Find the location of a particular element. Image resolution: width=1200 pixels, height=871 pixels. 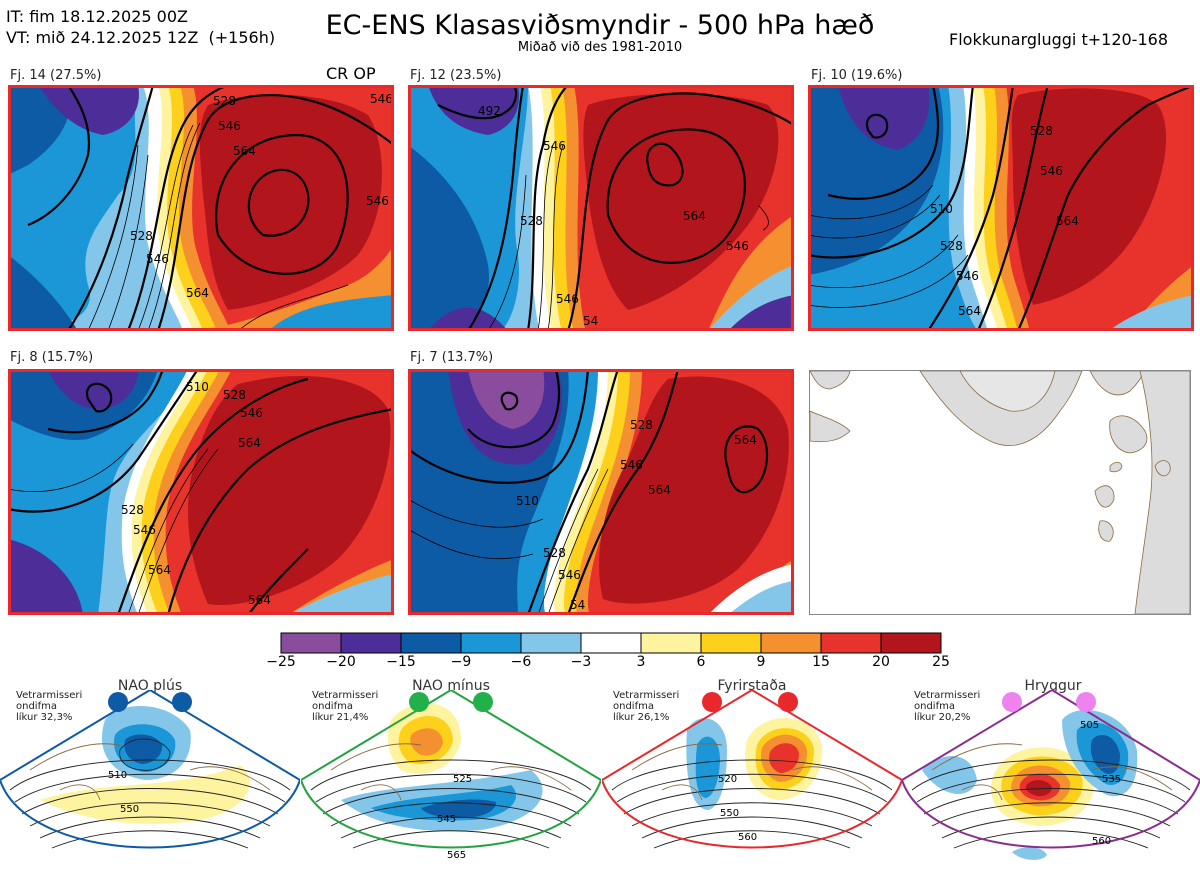

panel-label-12: Fj. 12 (23.5%) is located at coordinates (456, 75).